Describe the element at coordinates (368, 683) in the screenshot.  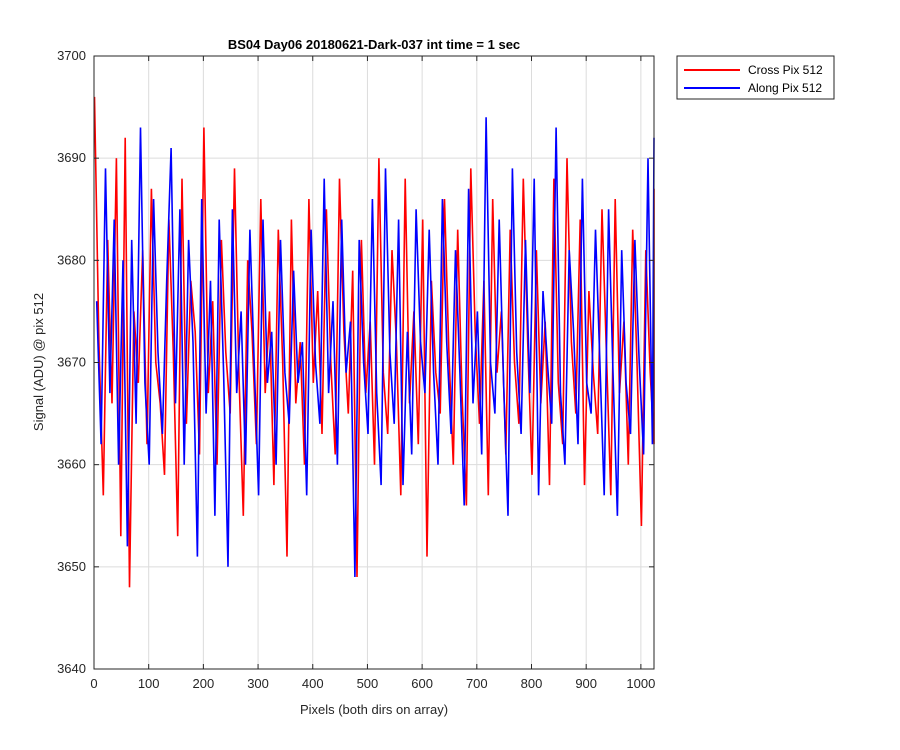
I see `x-tick-label: 500` at that location.